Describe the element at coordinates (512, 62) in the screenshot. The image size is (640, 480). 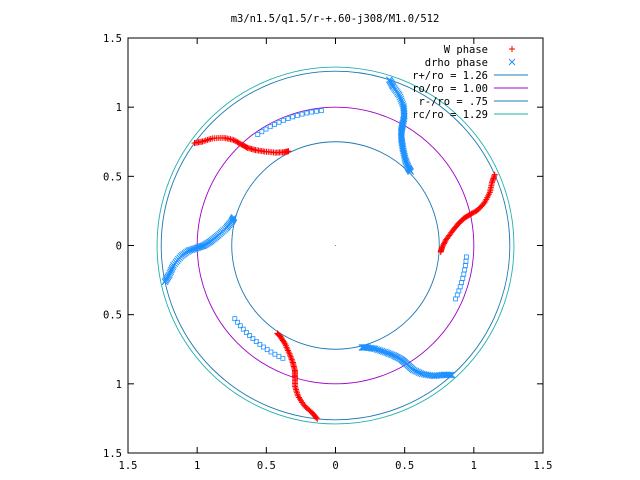
I see `legend-marker` at that location.